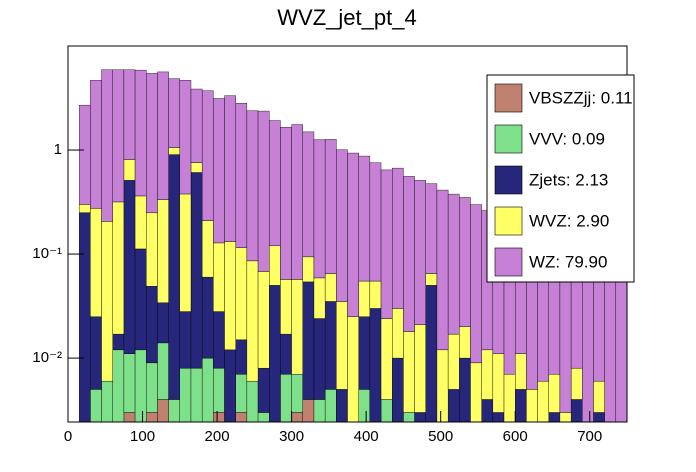  I want to click on legend-label: WVZ: 2.90, so click(569, 220).